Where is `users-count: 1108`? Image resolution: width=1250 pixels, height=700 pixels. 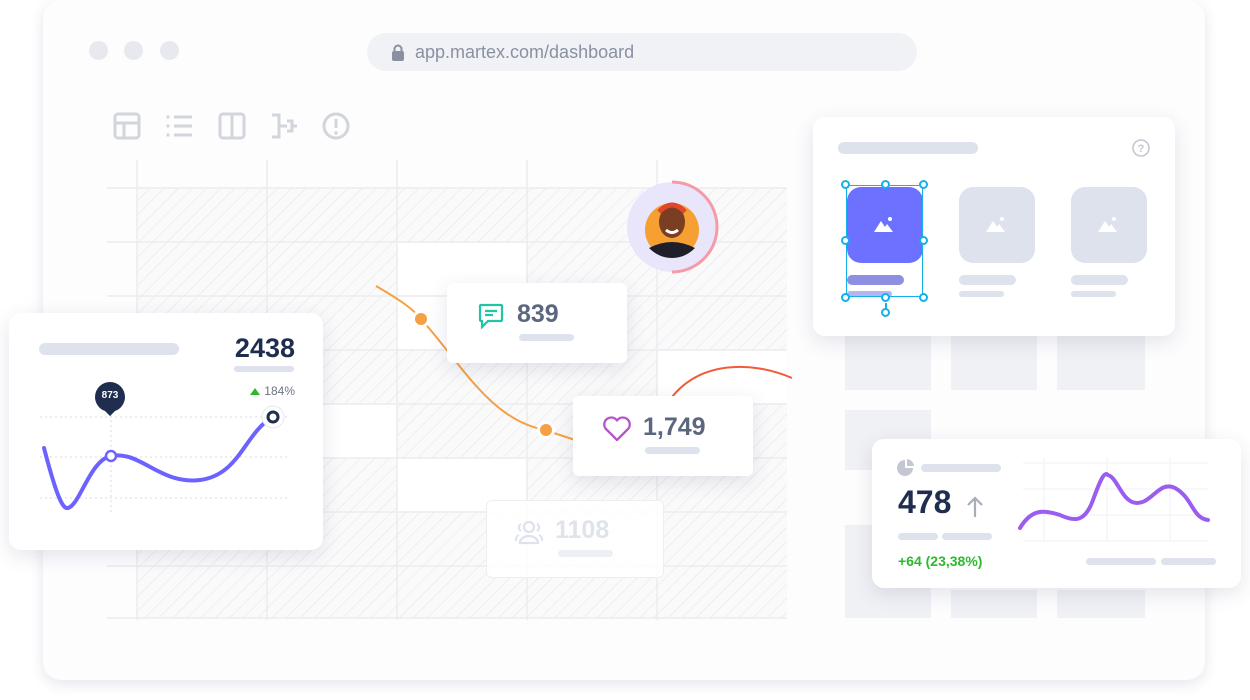 users-count: 1108 is located at coordinates (582, 530).